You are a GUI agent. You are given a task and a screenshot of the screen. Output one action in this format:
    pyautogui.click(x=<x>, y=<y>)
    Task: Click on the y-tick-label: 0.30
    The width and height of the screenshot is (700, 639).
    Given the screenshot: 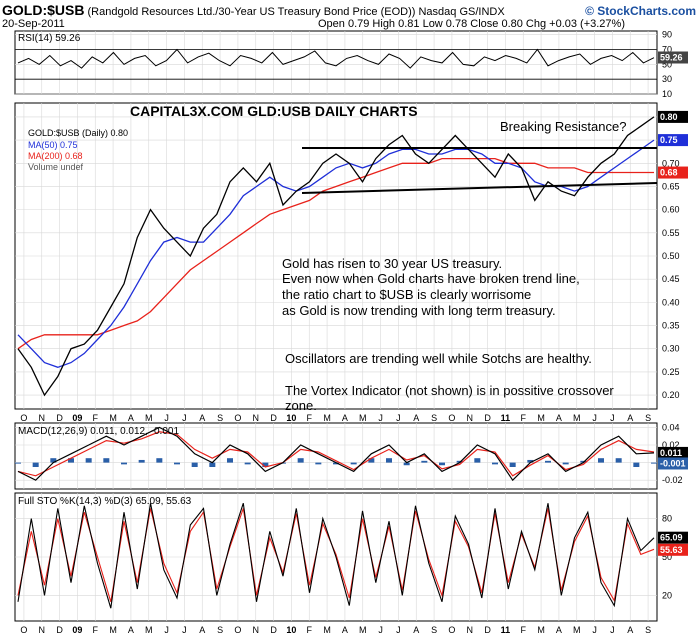 What is the action you would take?
    pyautogui.click(x=671, y=349)
    